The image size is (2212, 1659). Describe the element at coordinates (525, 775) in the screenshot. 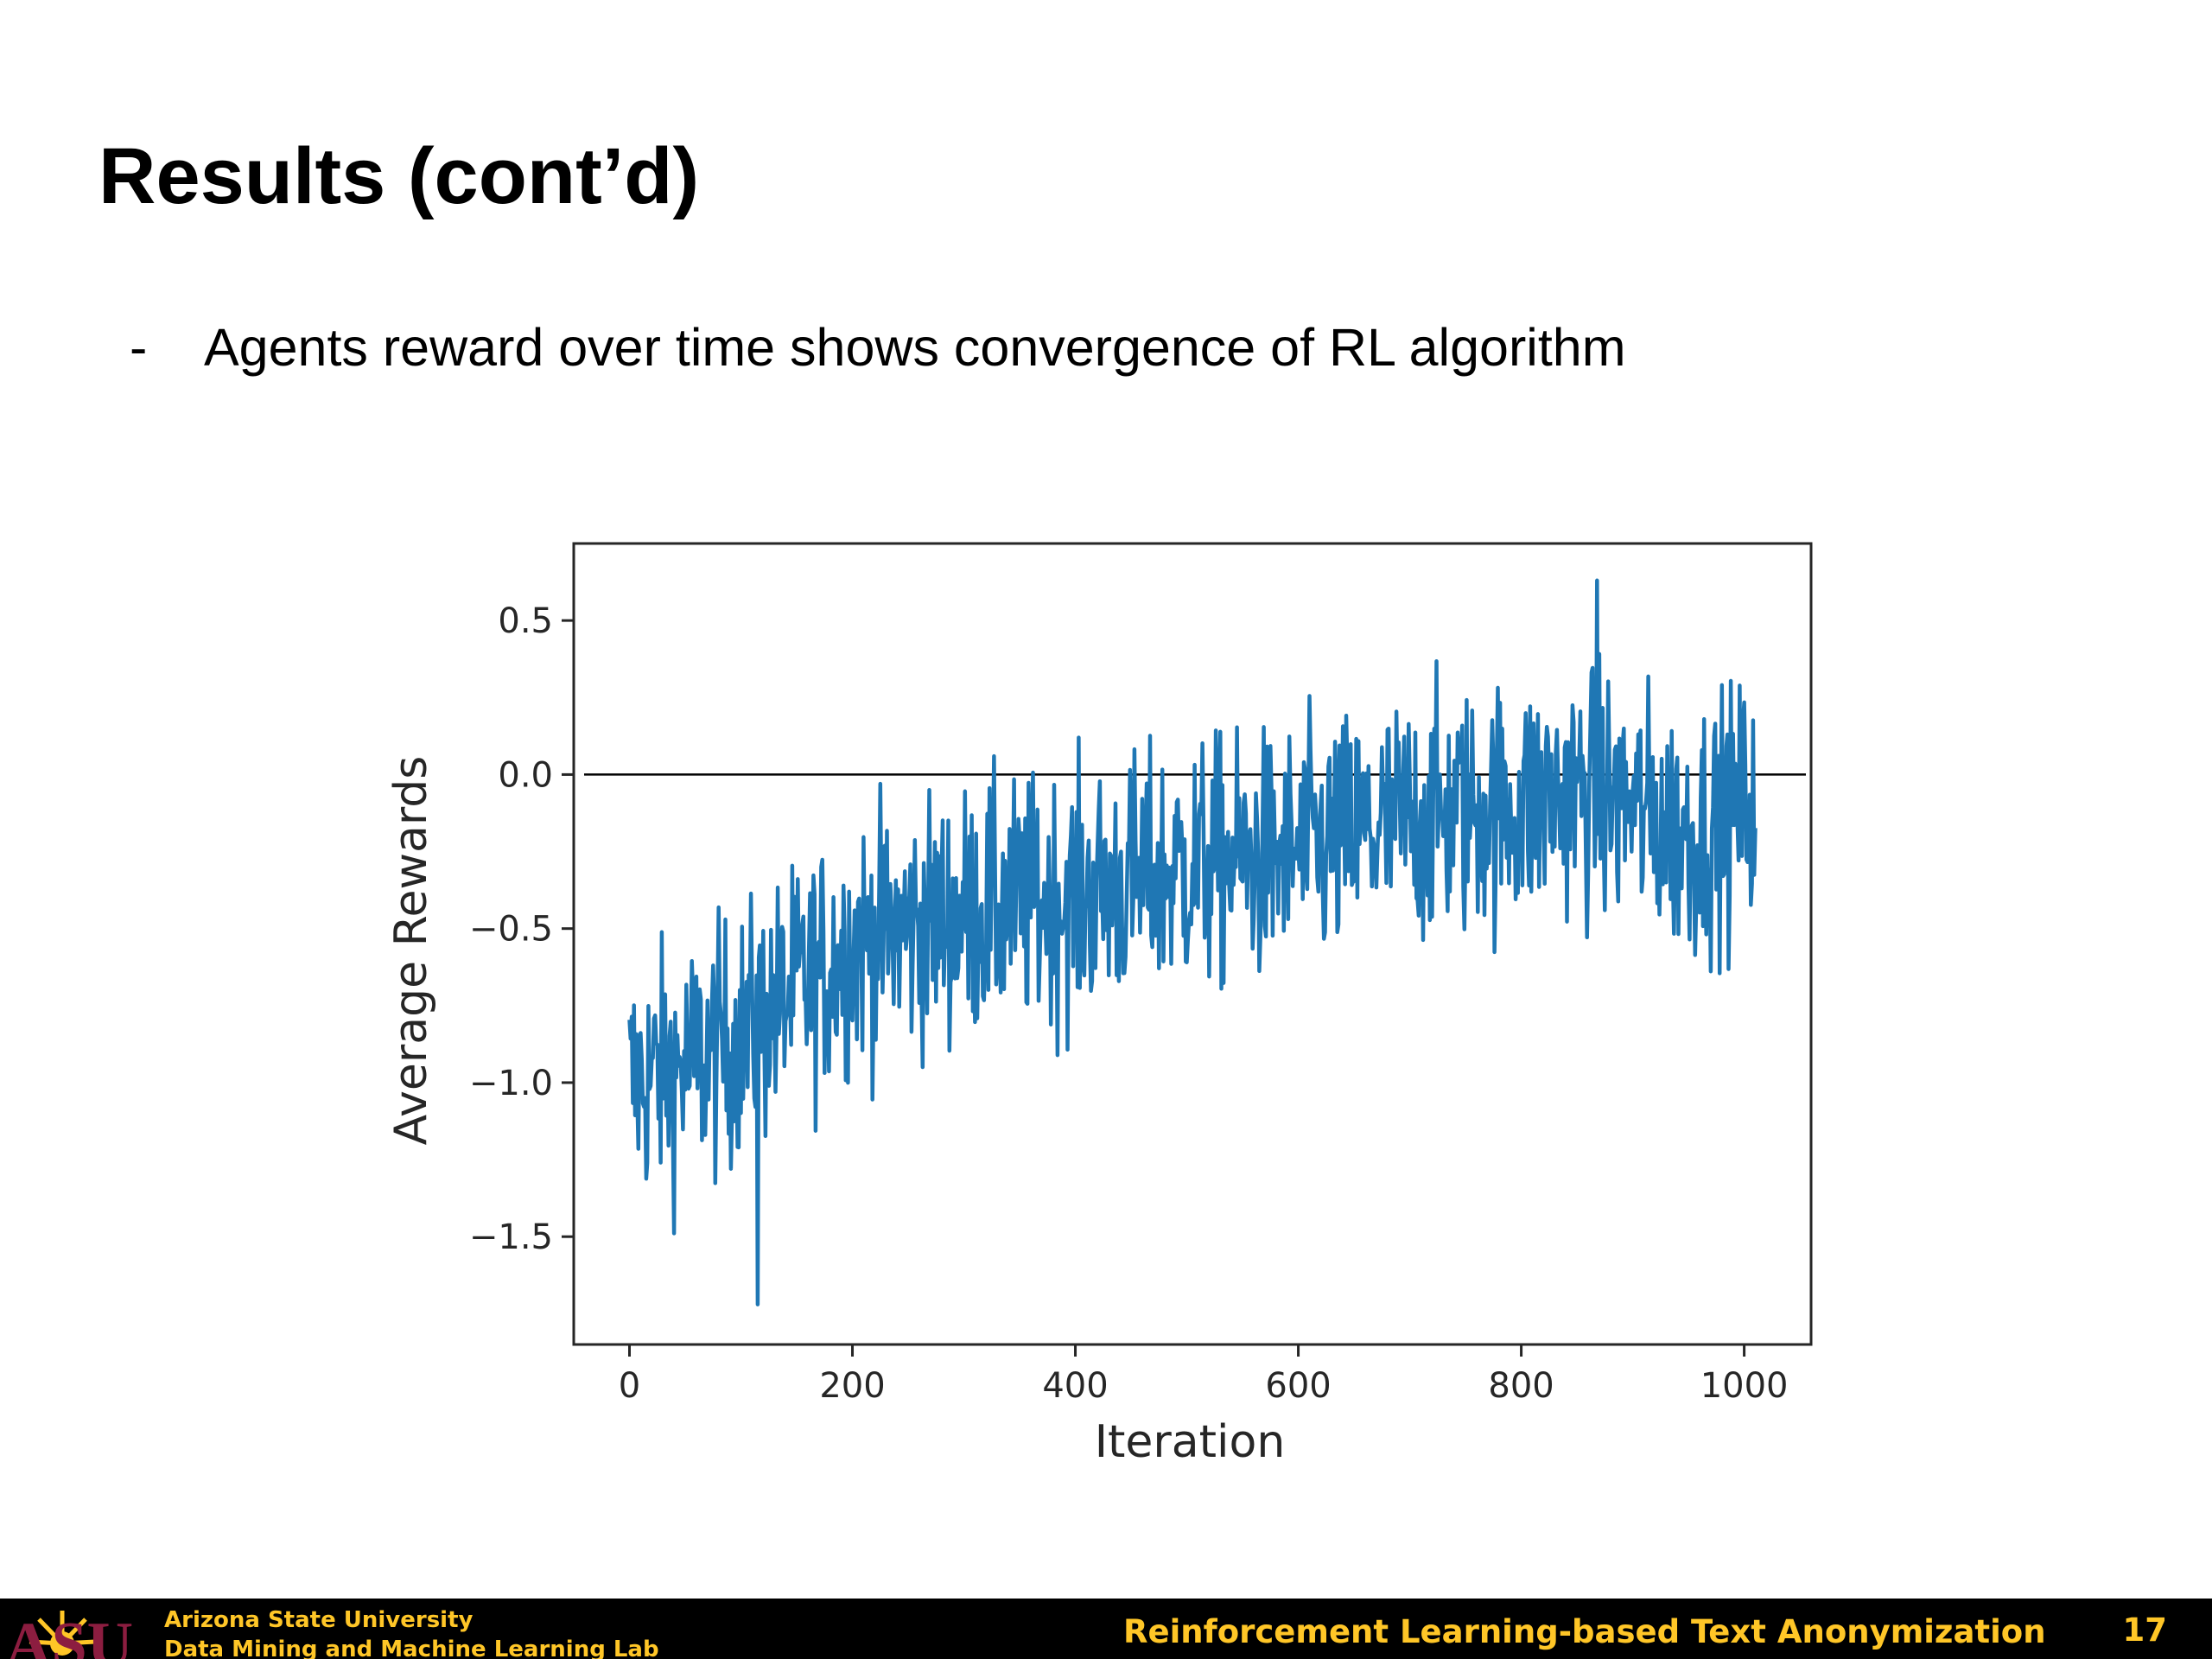

I see `y-tick-label: 0.0` at that location.